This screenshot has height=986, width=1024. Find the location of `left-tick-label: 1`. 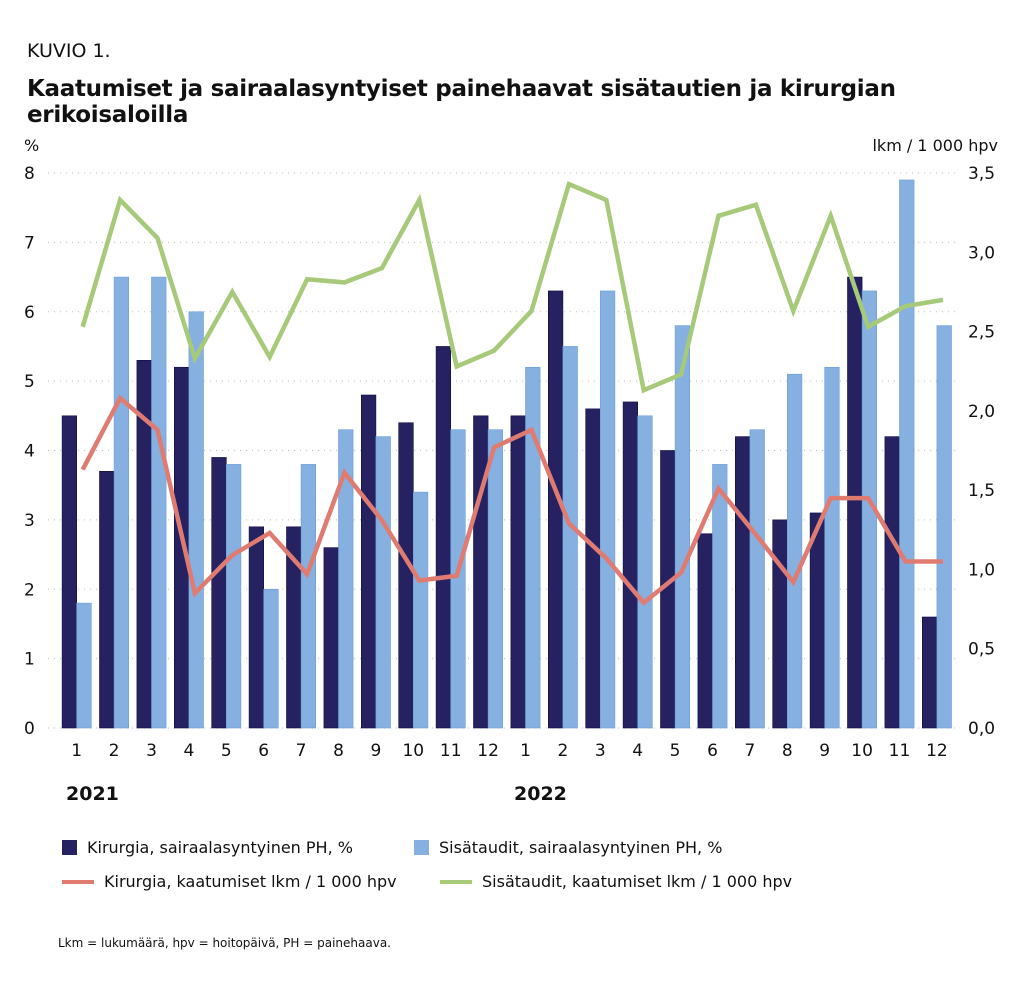

left-tick-label: 1 is located at coordinates (29, 660).